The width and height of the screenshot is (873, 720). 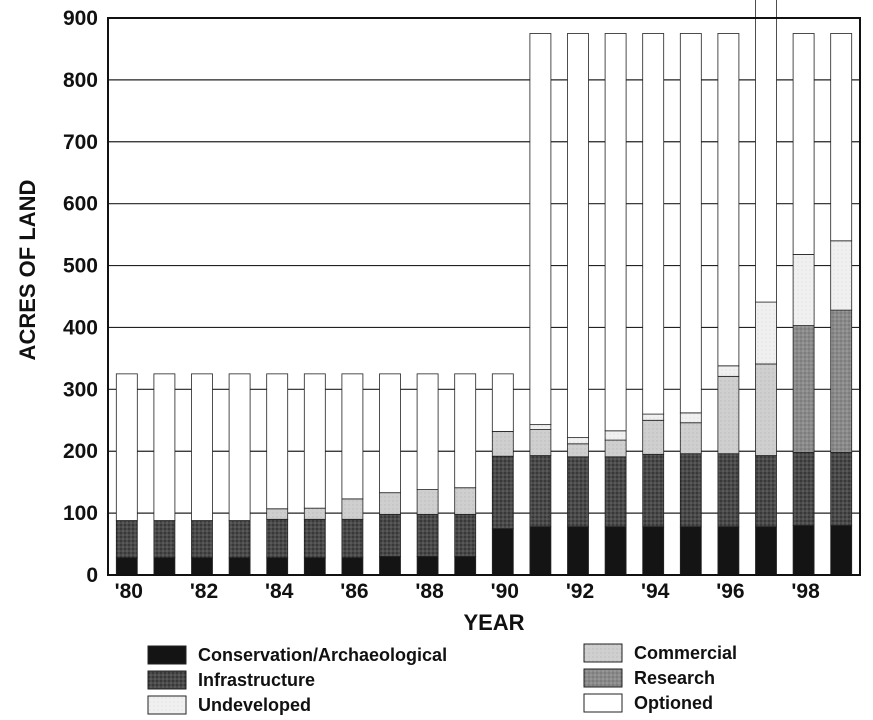 What do you see at coordinates (352, 509) in the screenshot?
I see `bar-segment-commercial-1986` at bounding box center [352, 509].